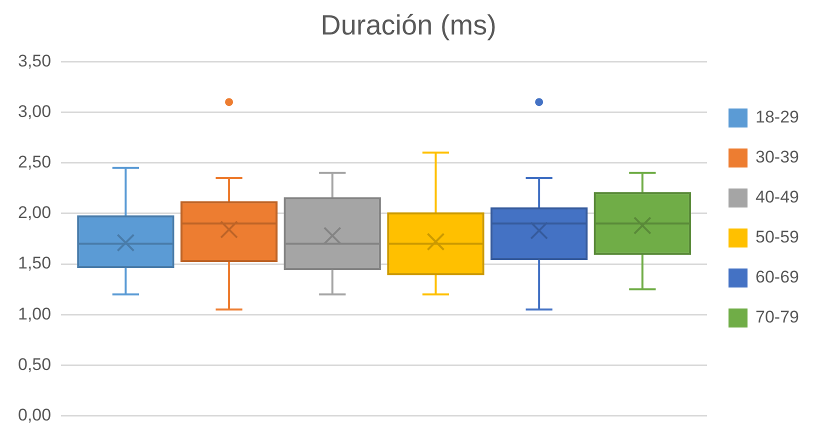 This screenshot has height=436, width=829. Describe the element at coordinates (35, 60) in the screenshot. I see `y-tick-label: 3,50` at that location.